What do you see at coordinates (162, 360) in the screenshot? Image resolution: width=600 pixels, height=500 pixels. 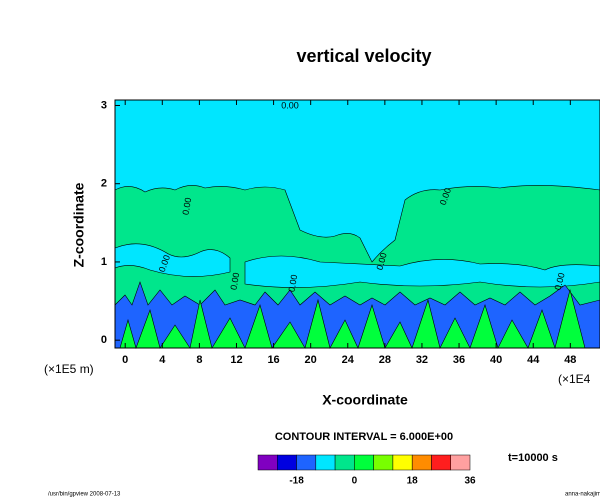 I see `x-tick-label: 4` at bounding box center [162, 360].